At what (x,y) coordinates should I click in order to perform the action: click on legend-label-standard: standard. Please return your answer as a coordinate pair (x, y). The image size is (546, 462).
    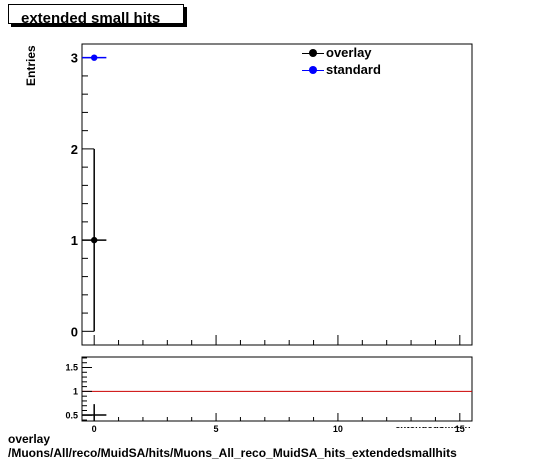
    Looking at the image, I should click on (353, 69).